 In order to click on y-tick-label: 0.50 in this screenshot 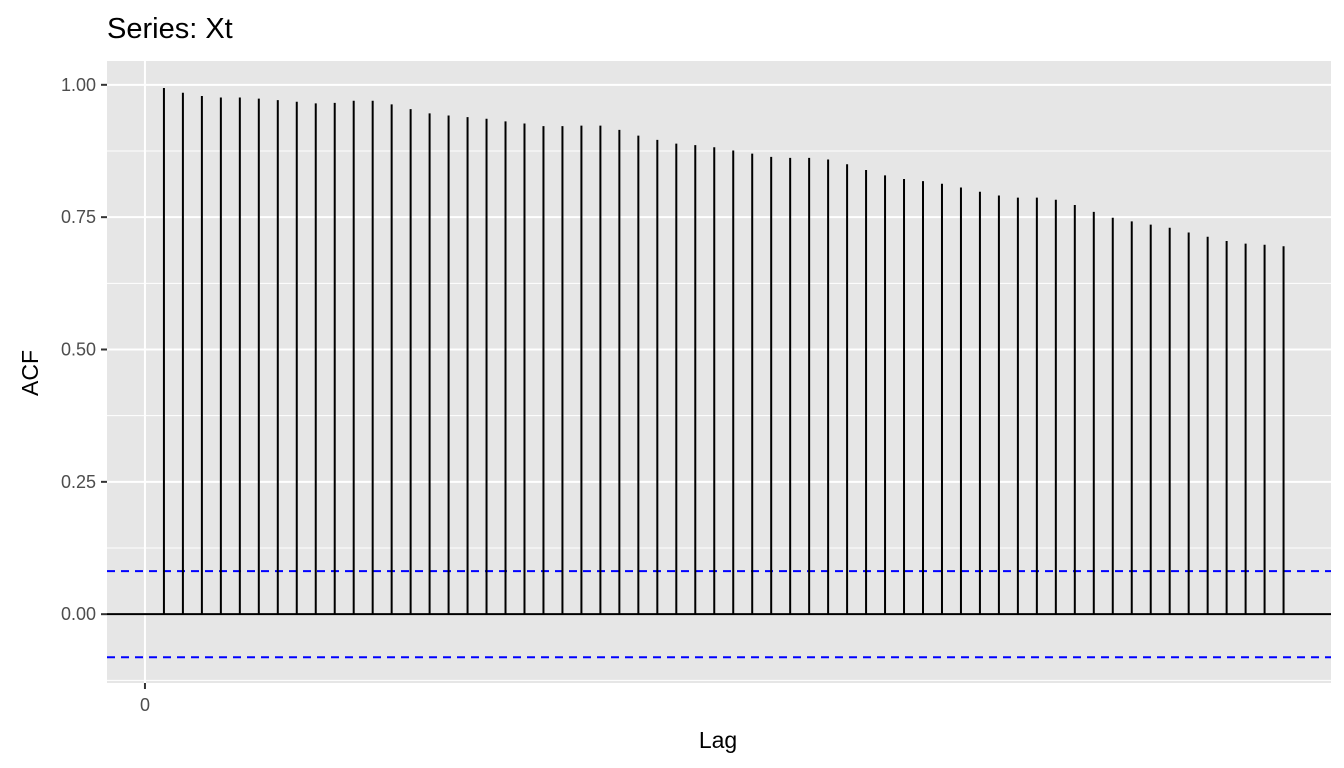, I will do `click(78, 350)`.